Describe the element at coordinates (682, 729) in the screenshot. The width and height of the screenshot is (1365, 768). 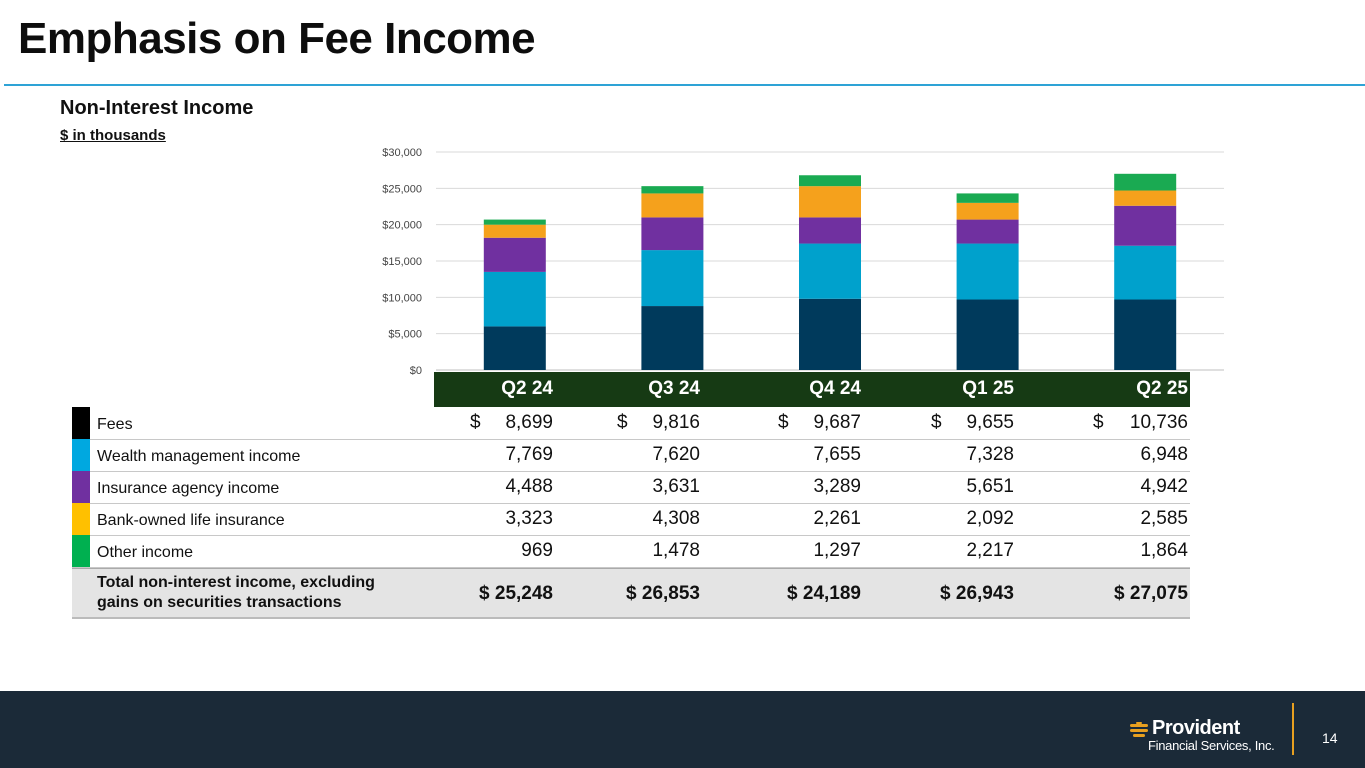
I see `footer-bar: Provident Financial Services, Inc. 14` at that location.